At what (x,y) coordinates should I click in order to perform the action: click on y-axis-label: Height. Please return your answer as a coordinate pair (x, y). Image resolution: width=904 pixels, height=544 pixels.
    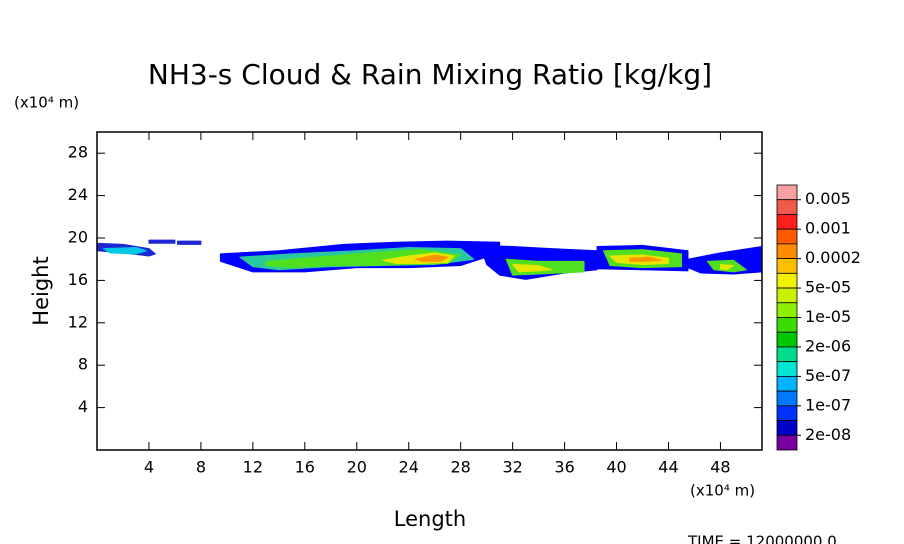
    Looking at the image, I should click on (41, 290).